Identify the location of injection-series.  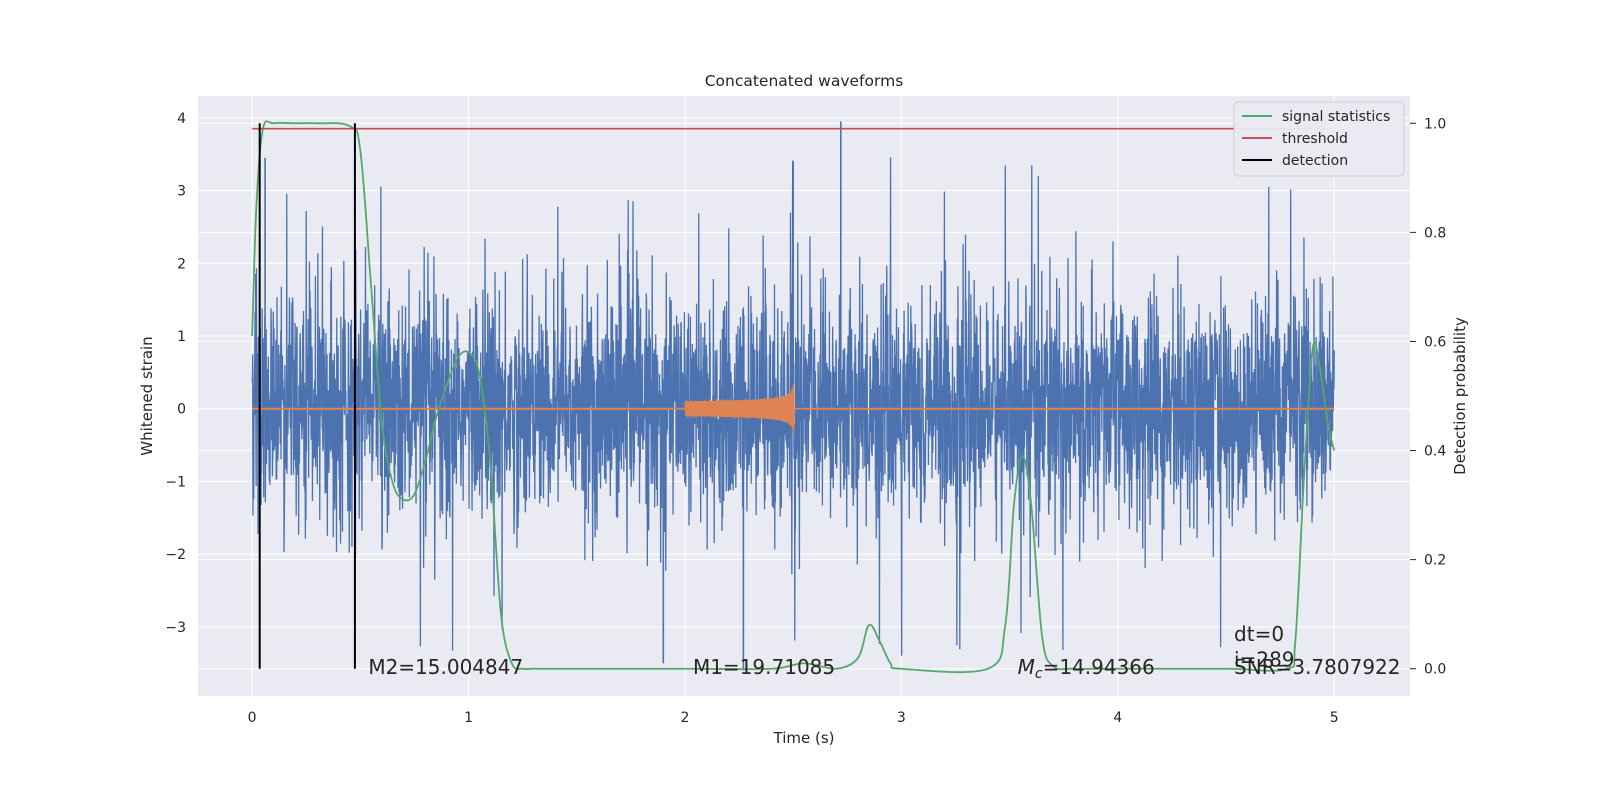
(793, 409).